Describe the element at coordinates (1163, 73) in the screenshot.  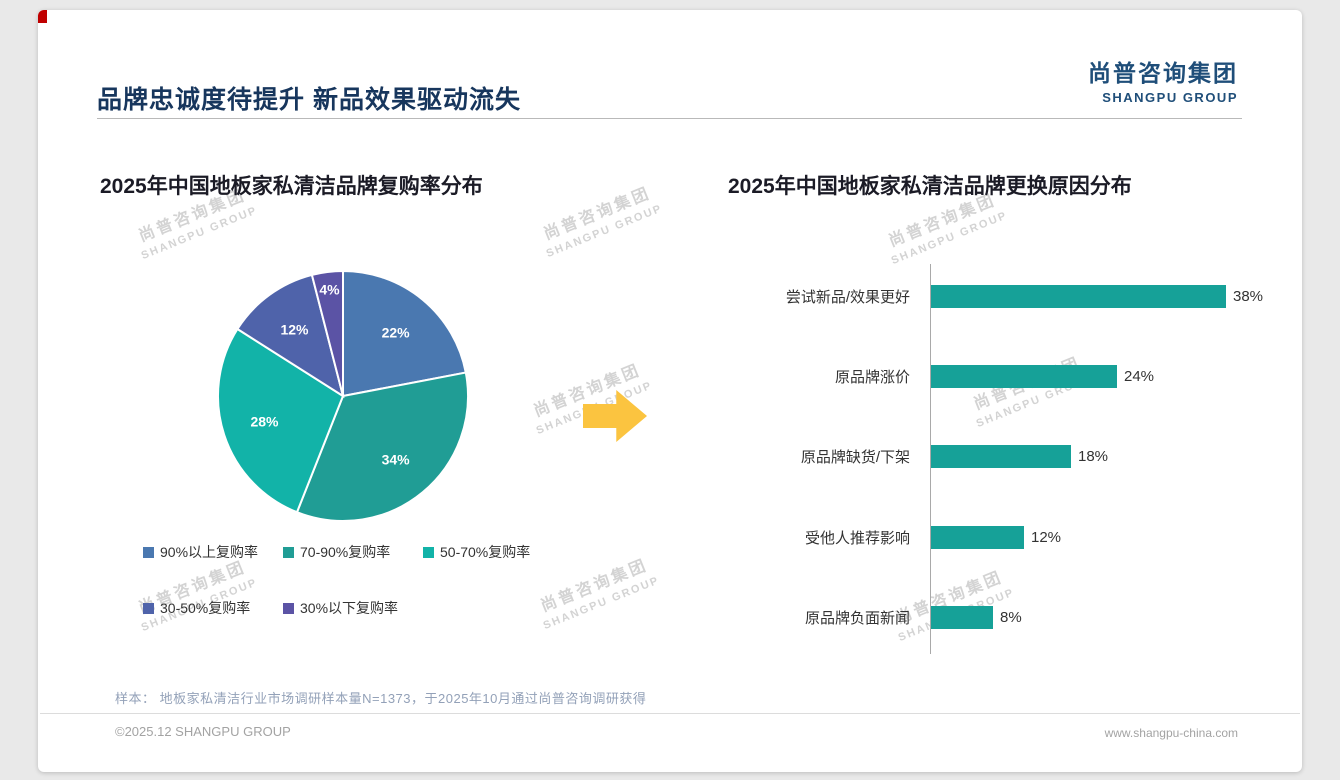
I see `logo-text-cn: 尚普咨询集团` at that location.